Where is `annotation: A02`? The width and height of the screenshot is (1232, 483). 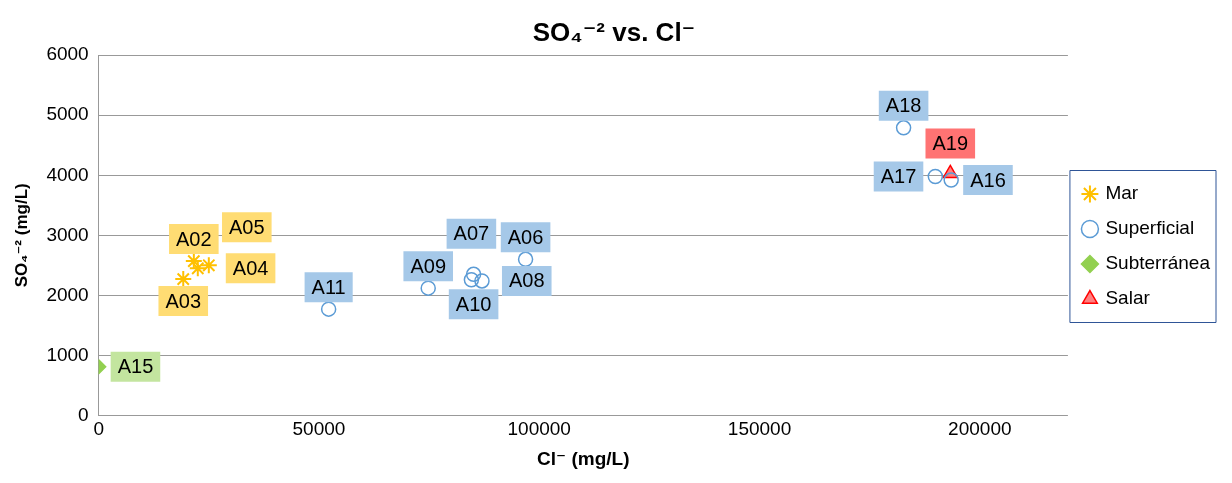
annotation: A02 is located at coordinates (194, 238).